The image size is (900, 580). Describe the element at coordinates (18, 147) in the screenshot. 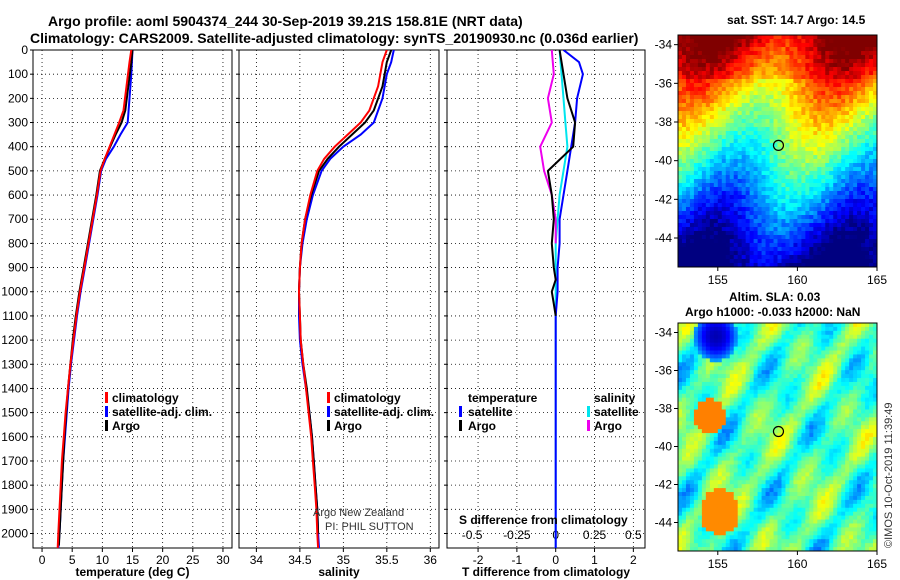

I see `depth-tick-label: 400` at that location.